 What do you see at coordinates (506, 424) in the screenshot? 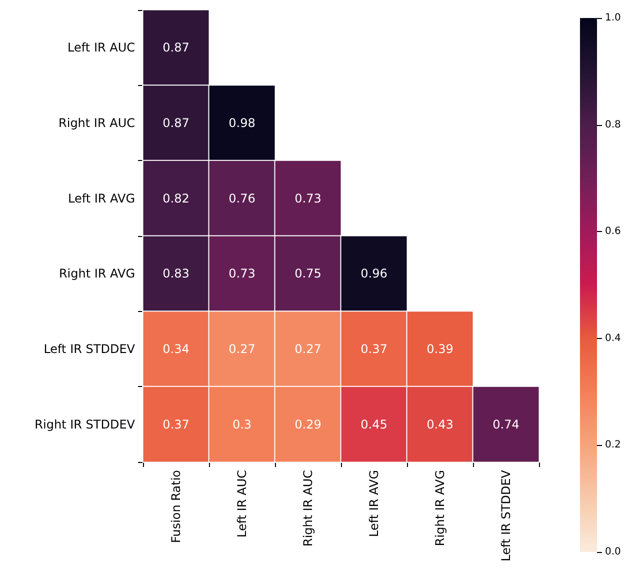
I see `data-label: 0.74` at bounding box center [506, 424].